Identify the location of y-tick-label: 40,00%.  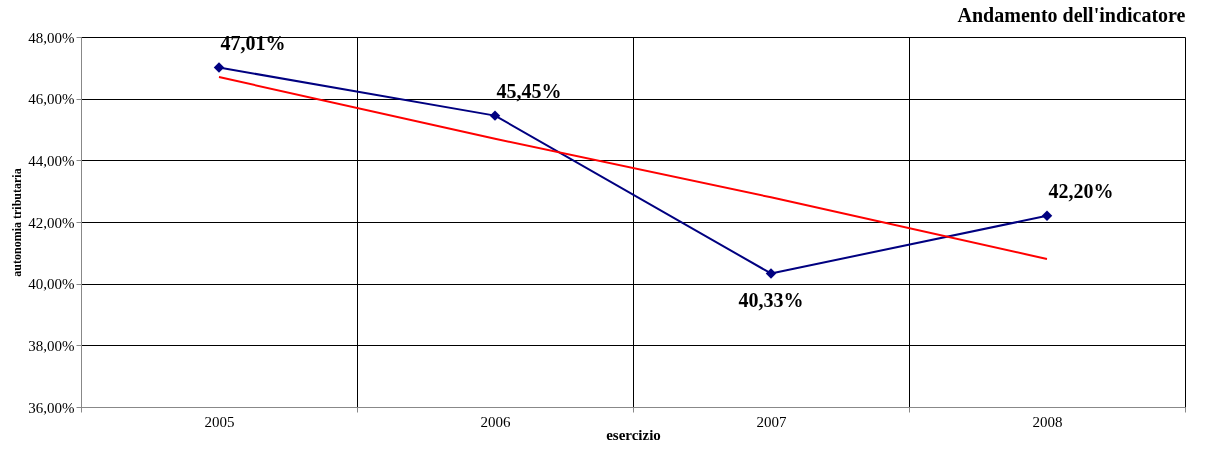
(51, 284).